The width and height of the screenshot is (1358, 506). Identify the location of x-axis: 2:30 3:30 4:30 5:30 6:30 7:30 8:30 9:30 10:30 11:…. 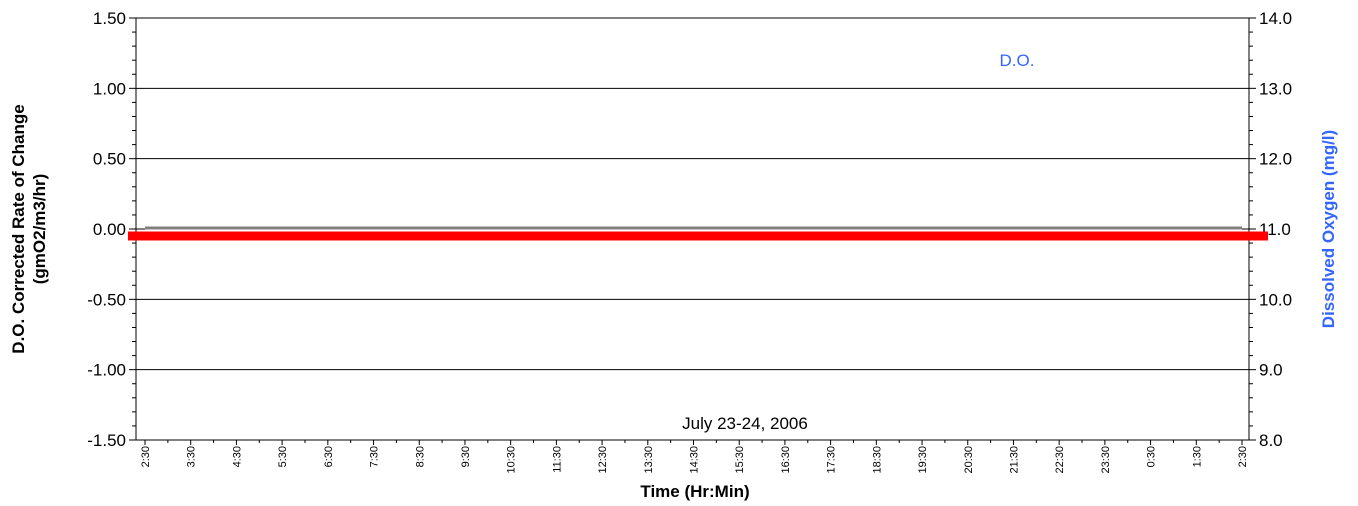
(694, 457).